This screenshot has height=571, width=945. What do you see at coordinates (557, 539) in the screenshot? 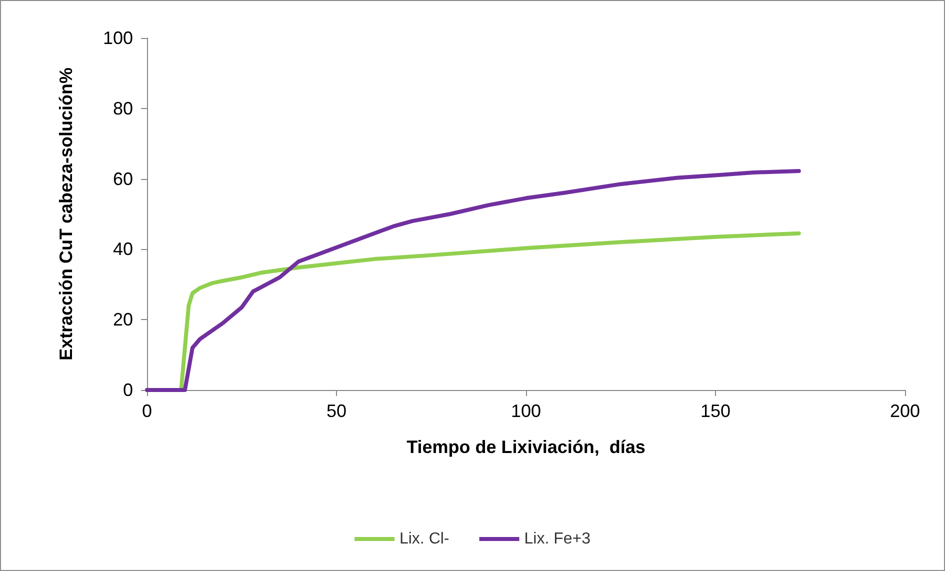
I see `legend-label: Lix. Fe+3` at bounding box center [557, 539].